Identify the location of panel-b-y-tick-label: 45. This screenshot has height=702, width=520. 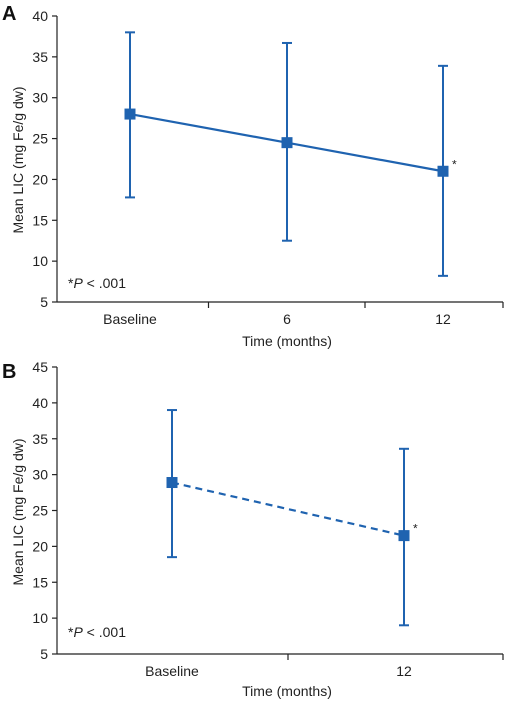
(40, 367).